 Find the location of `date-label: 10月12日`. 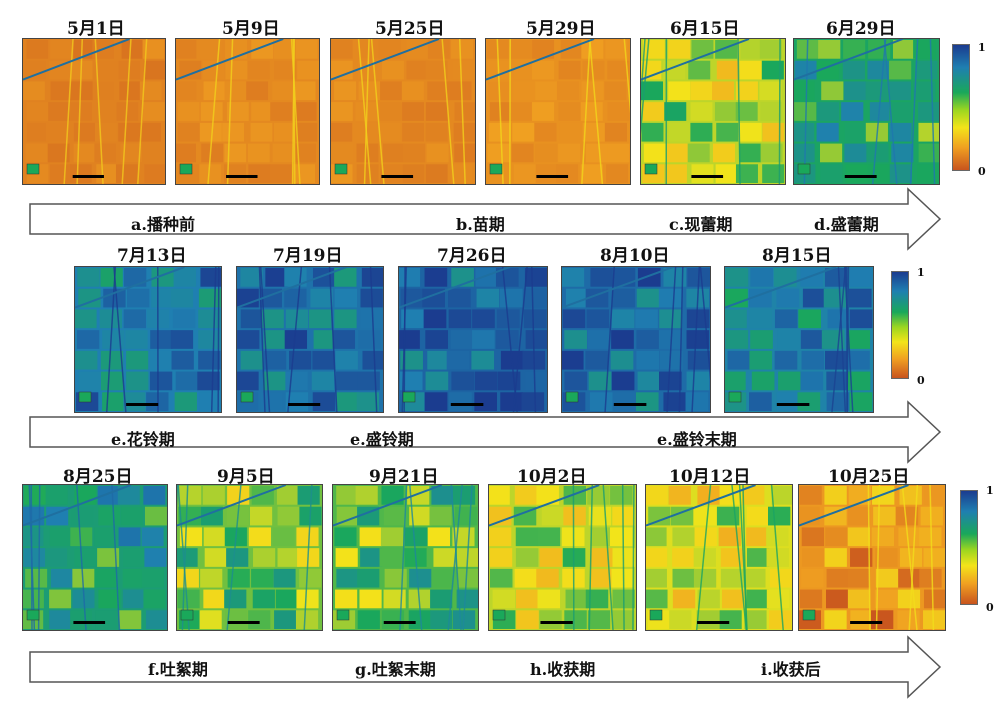

date-label: 10月12日 is located at coordinates (710, 477).